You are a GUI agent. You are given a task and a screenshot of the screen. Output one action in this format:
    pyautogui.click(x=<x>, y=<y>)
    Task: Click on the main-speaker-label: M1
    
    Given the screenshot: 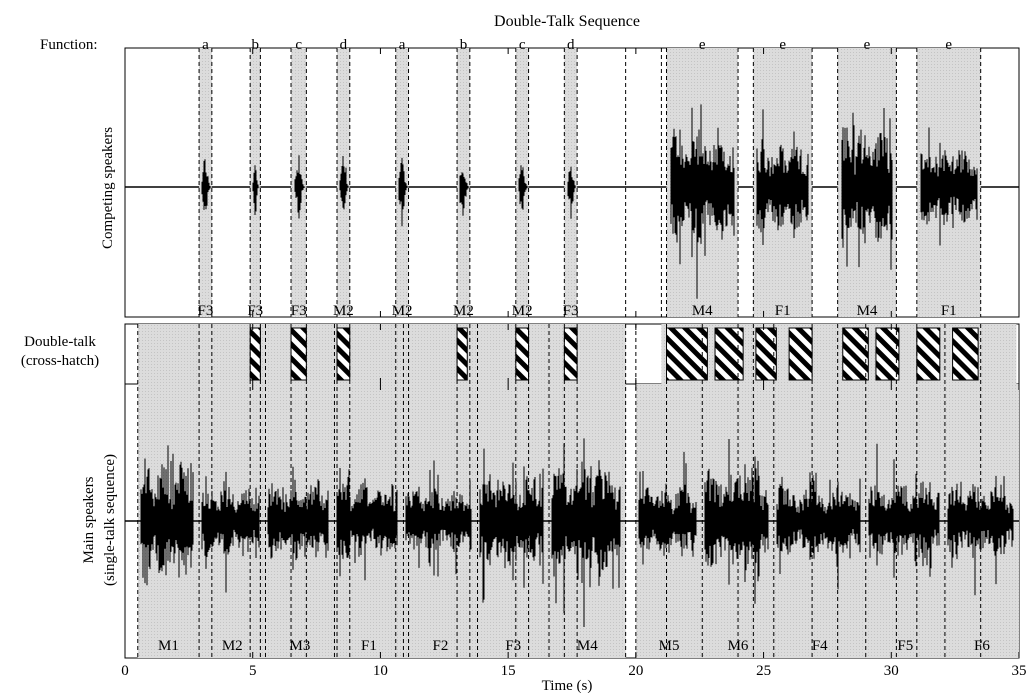 What is the action you would take?
    pyautogui.click(x=168, y=646)
    